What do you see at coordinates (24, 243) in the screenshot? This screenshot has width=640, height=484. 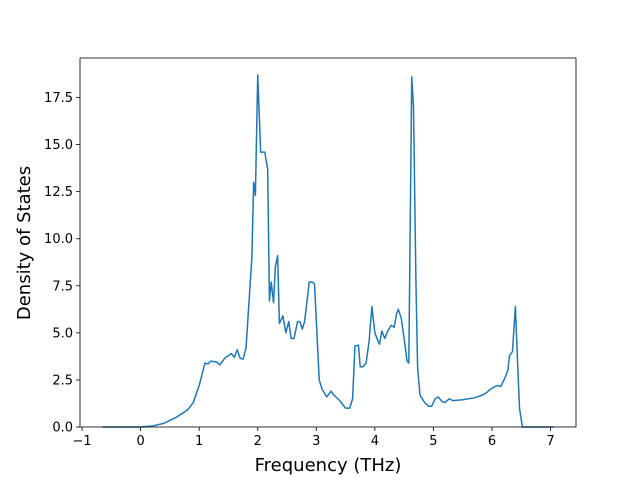 I see `y-axis-label: Density of States` at bounding box center [24, 243].